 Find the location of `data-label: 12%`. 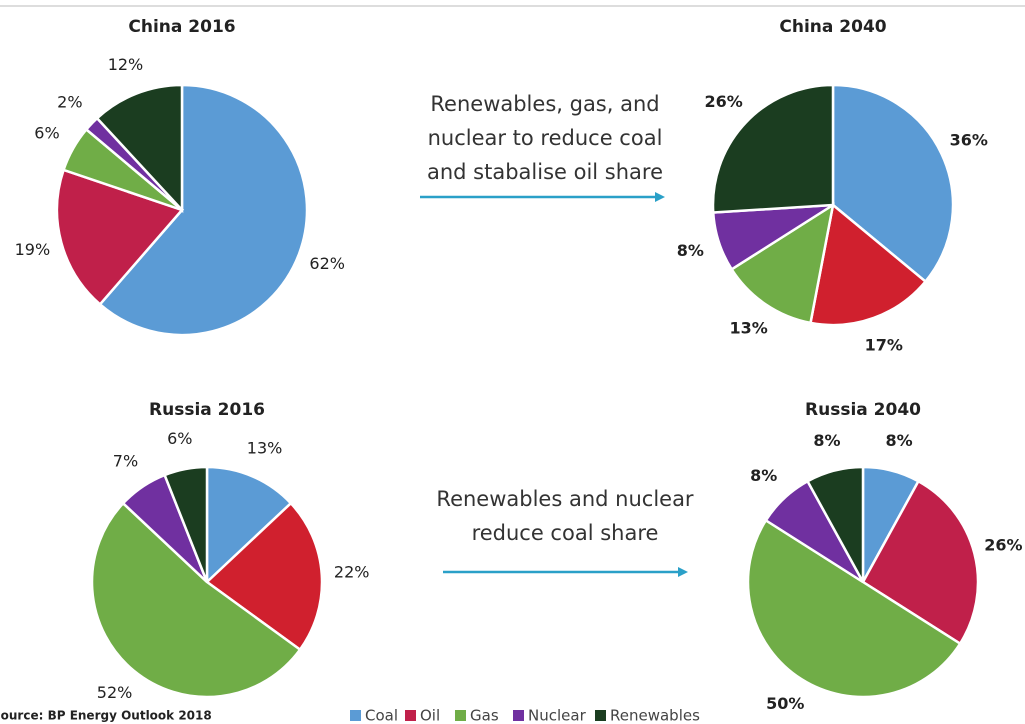

data-label: 12% is located at coordinates (126, 64).